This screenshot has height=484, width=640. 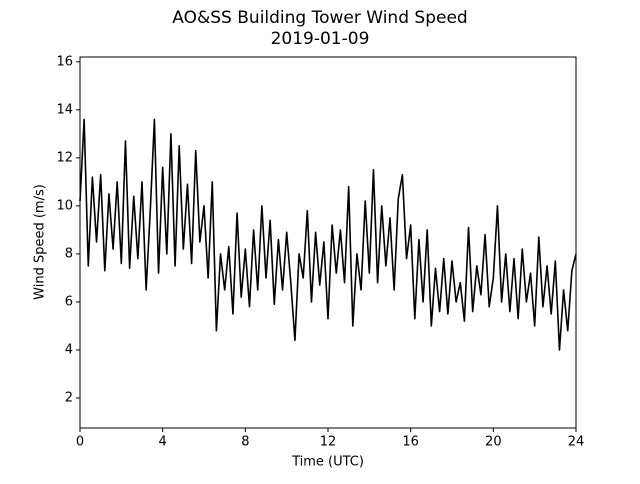 I want to click on x-tick-label: 16, so click(x=410, y=442).